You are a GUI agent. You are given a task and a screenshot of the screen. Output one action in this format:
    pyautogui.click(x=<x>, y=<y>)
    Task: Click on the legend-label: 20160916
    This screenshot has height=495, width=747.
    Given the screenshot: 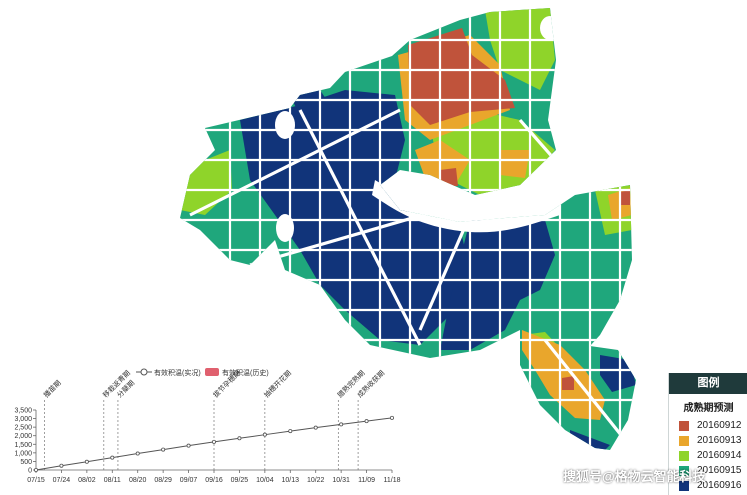 What is the action you would take?
    pyautogui.click(x=719, y=485)
    